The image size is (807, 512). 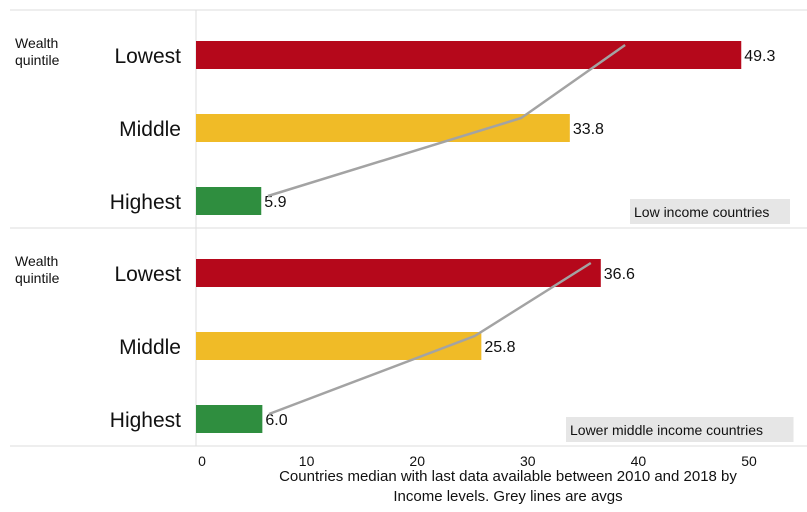 I want to click on x-axis: 0 10 20 30 40 50, so click(x=408, y=457).